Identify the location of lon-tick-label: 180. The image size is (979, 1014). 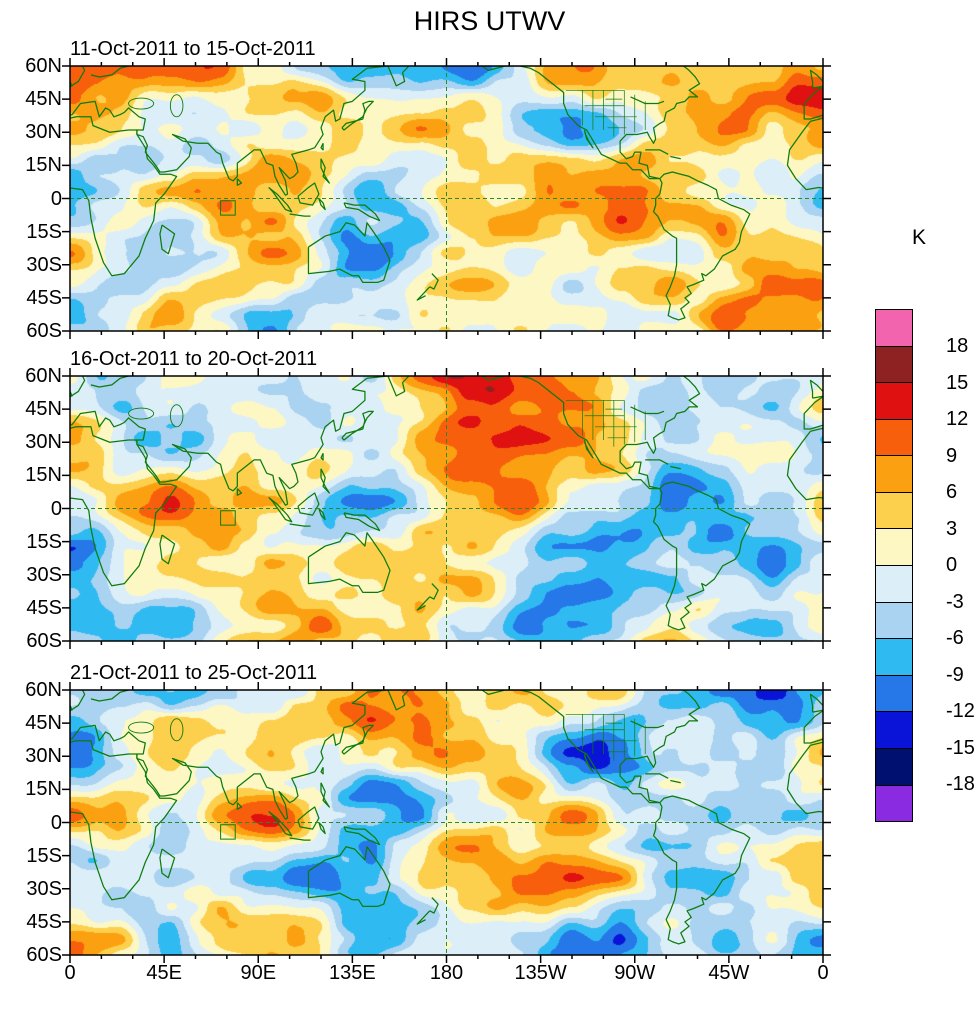
(446, 973).